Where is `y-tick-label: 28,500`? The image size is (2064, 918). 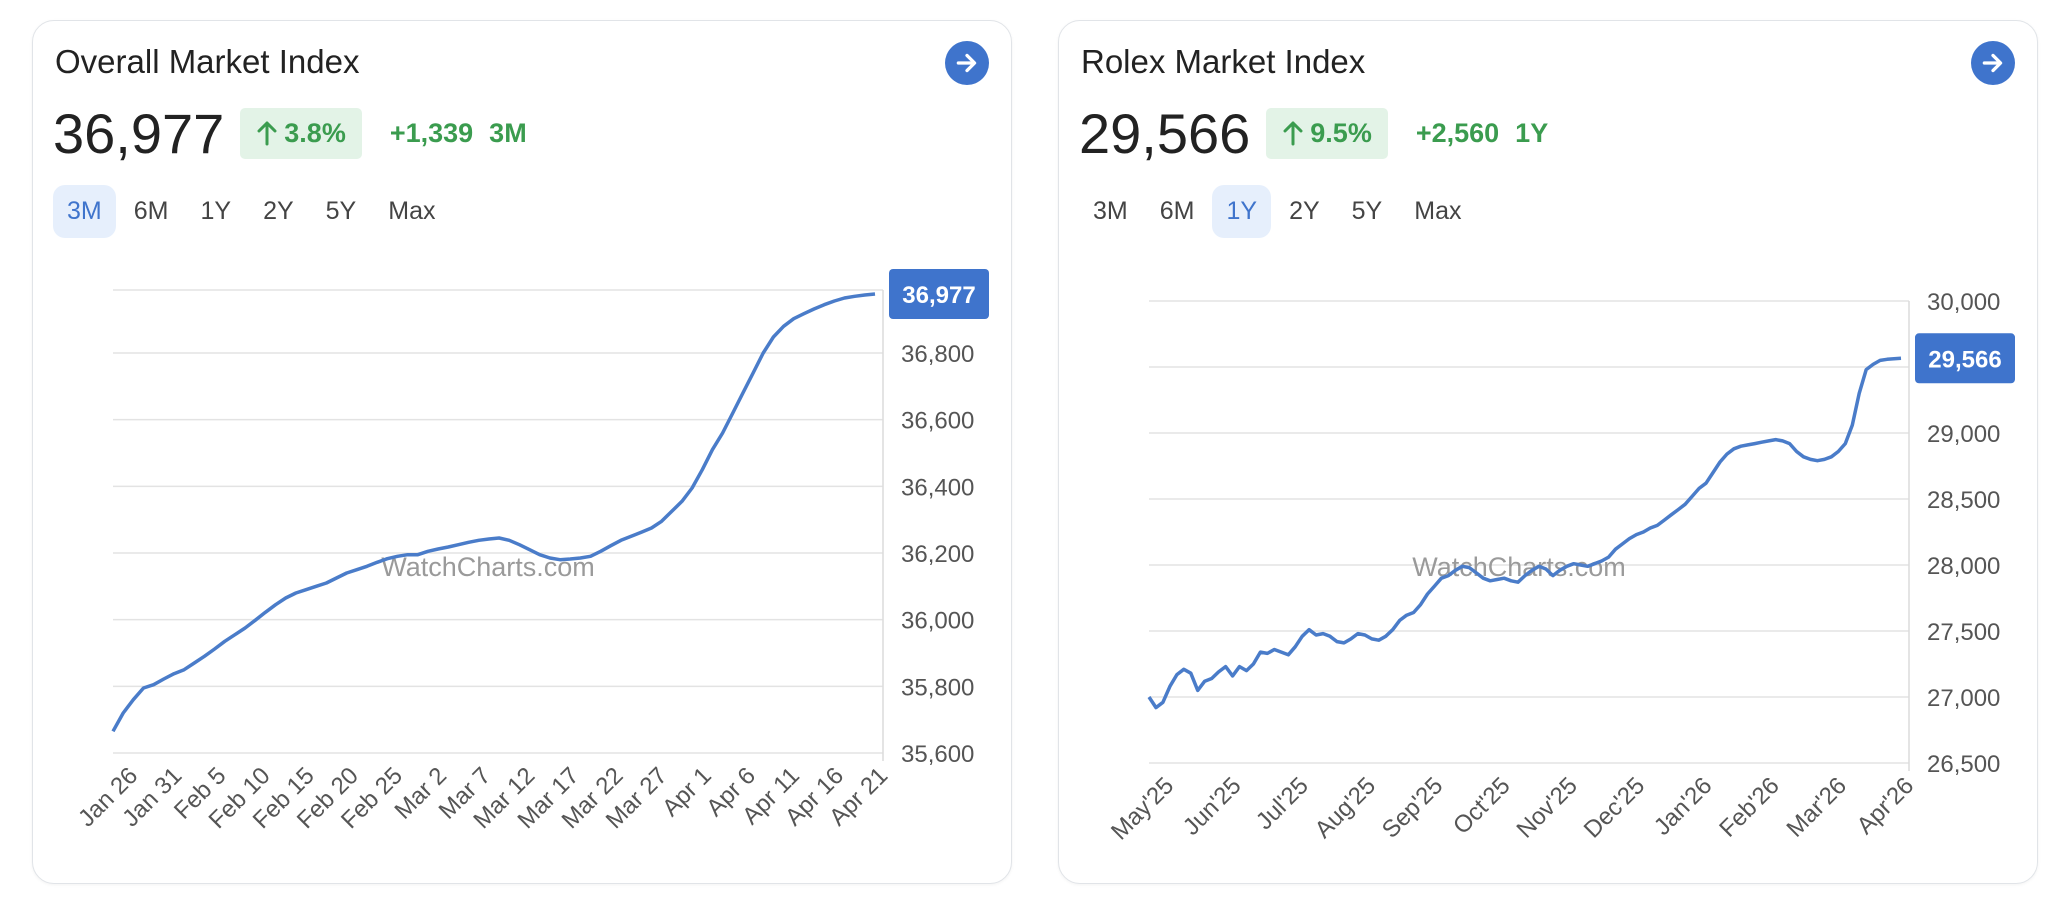
y-tick-label: 28,500 is located at coordinates (1963, 500).